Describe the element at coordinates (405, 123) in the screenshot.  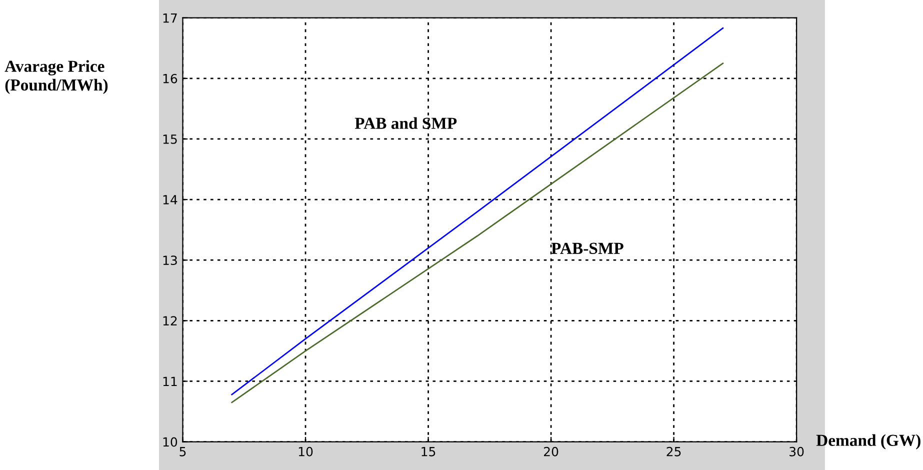
I see `annotation: PAB and SMP` at that location.